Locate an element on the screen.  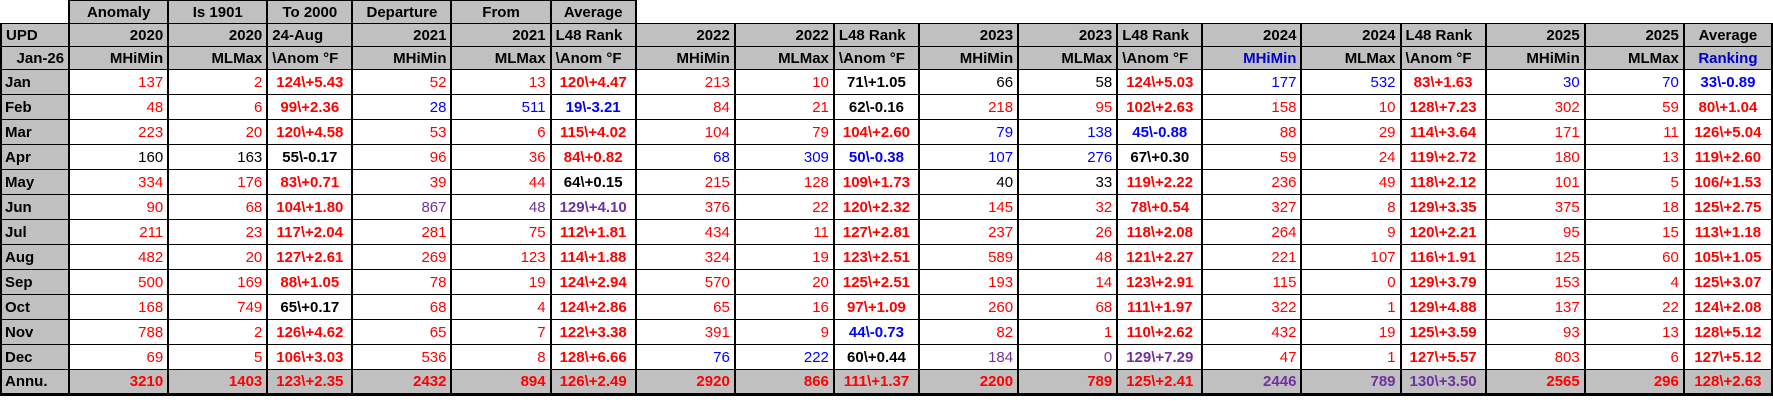
rank-cell: 124\+5.43 is located at coordinates (310, 82).